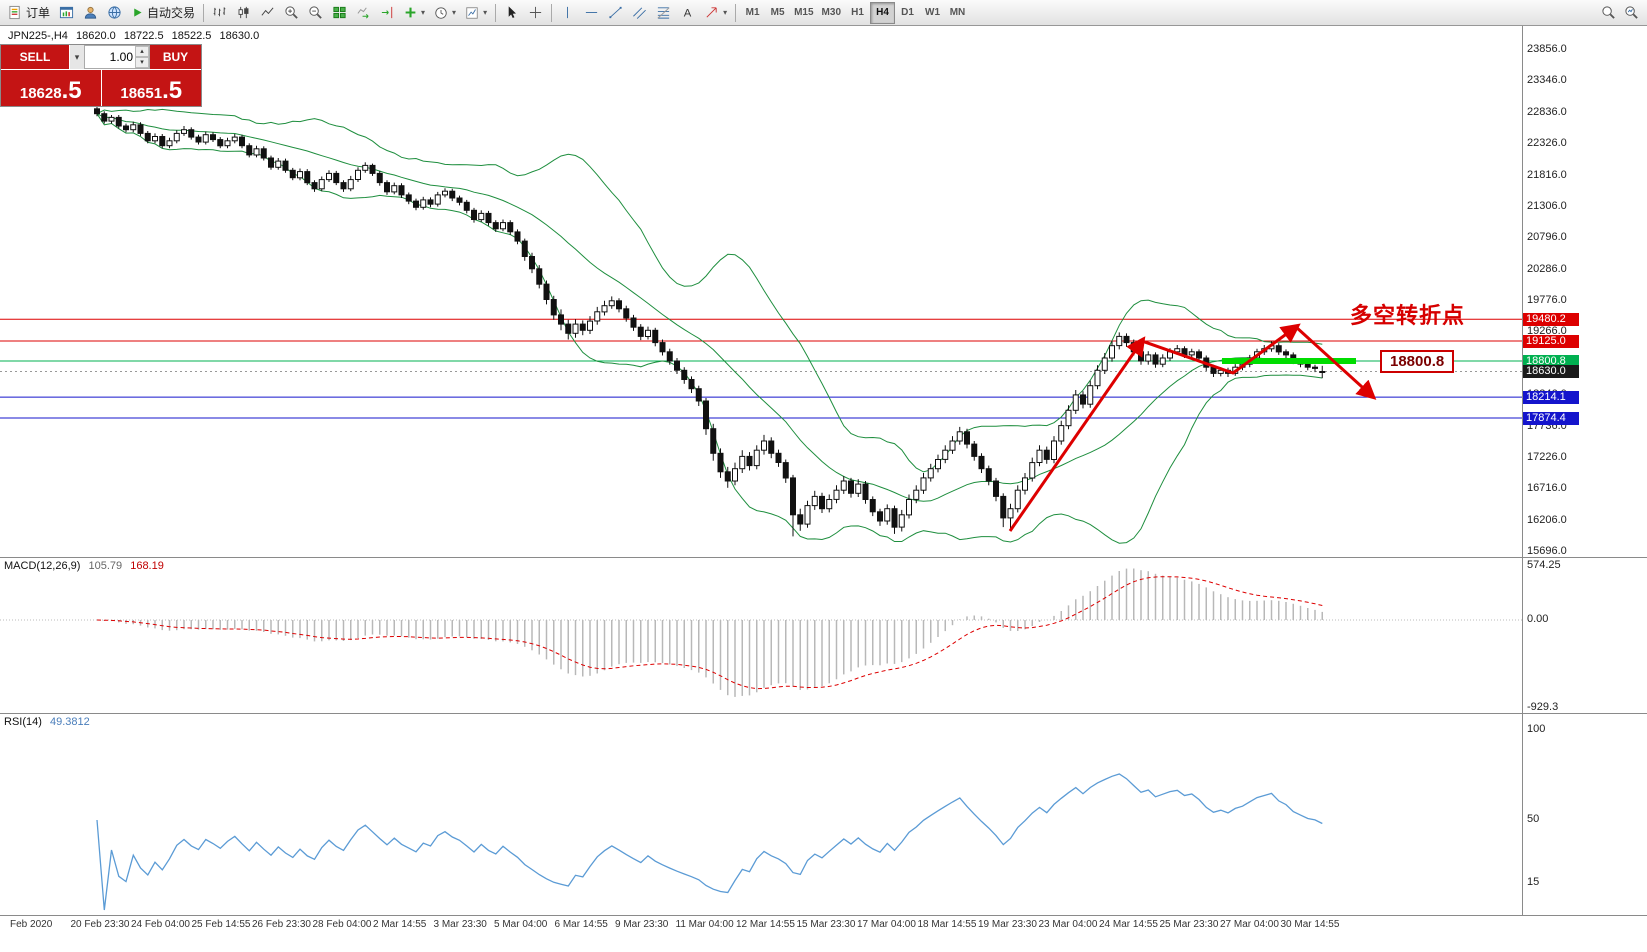 This screenshot has width=1647, height=952. What do you see at coordinates (886, 924) in the screenshot?
I see `time-axis-label: 17 Mar 04:00` at bounding box center [886, 924].